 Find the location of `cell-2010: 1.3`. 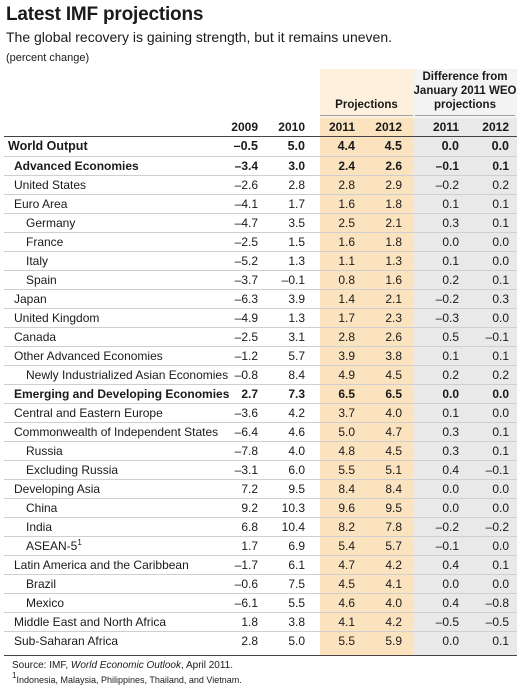

cell-2010: 1.3 is located at coordinates (296, 261).